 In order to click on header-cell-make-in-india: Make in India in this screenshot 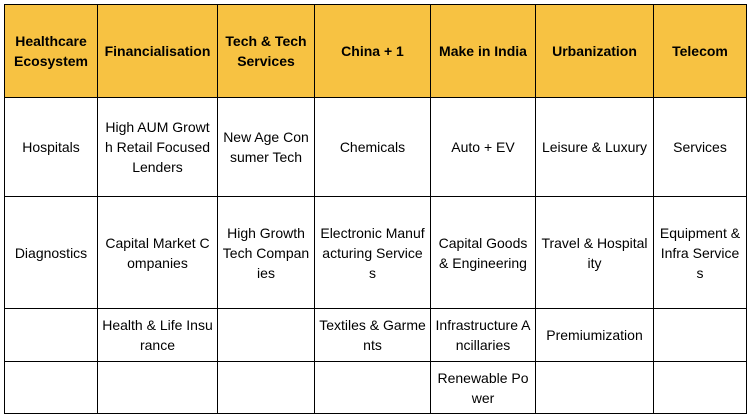, I will do `click(483, 51)`.